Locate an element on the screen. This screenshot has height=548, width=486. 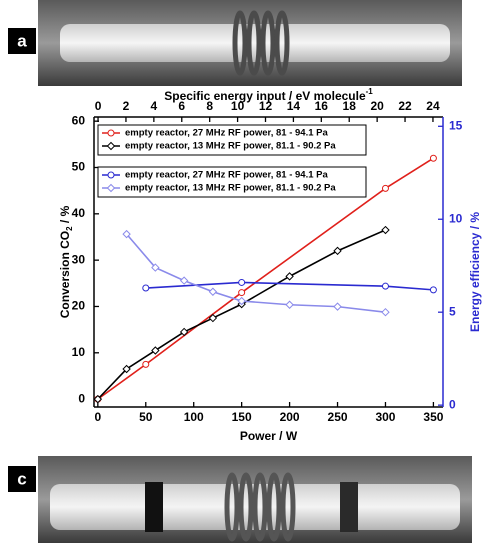
panel-label: a is located at coordinates (22, 40).